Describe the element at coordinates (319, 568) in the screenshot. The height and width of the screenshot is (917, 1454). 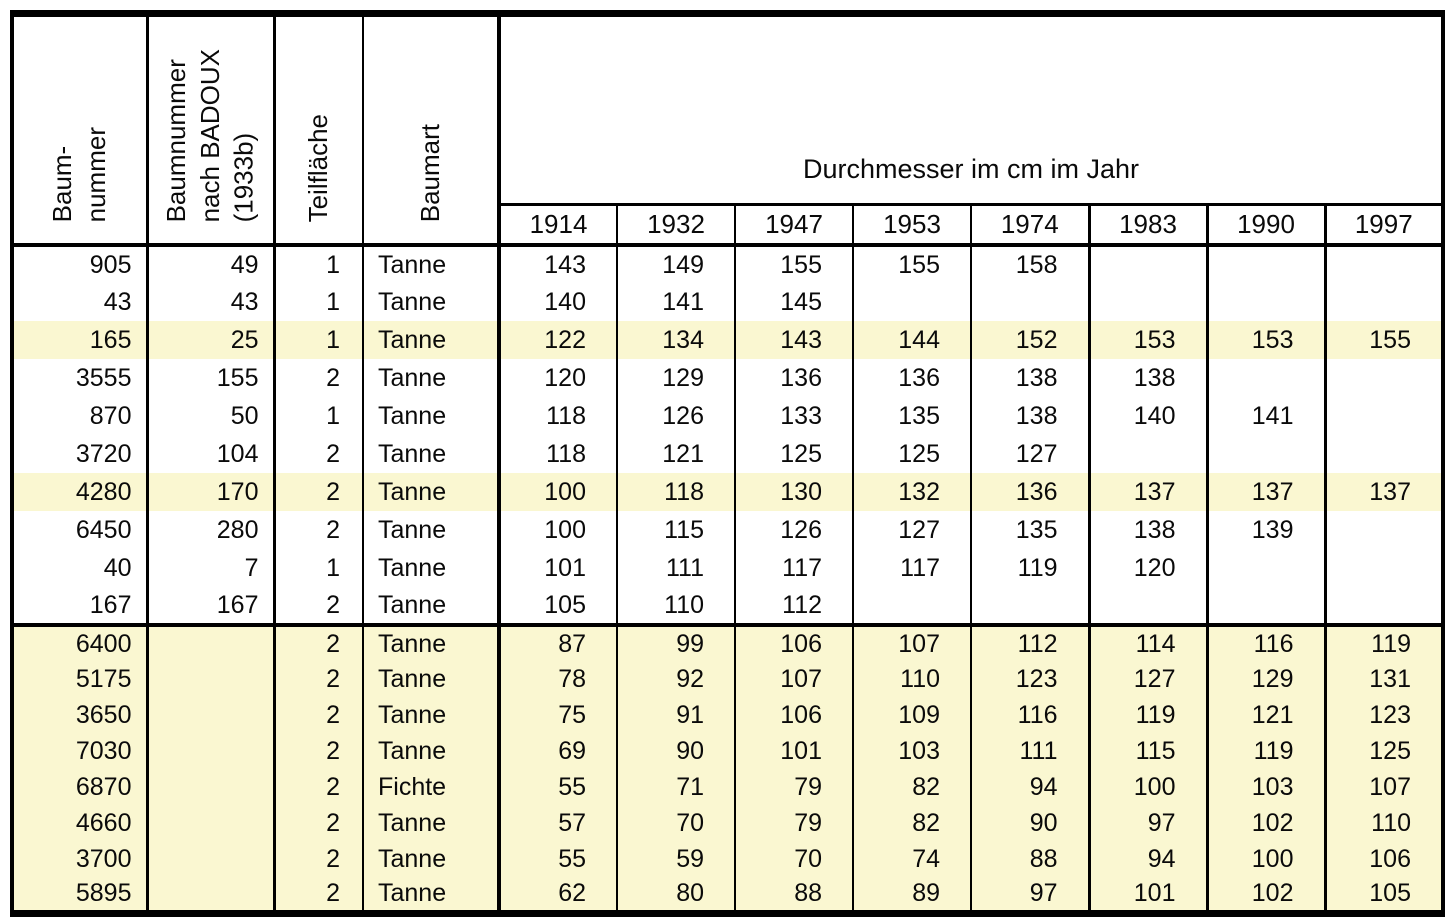
I see `teilflaeche-cell: 1` at that location.